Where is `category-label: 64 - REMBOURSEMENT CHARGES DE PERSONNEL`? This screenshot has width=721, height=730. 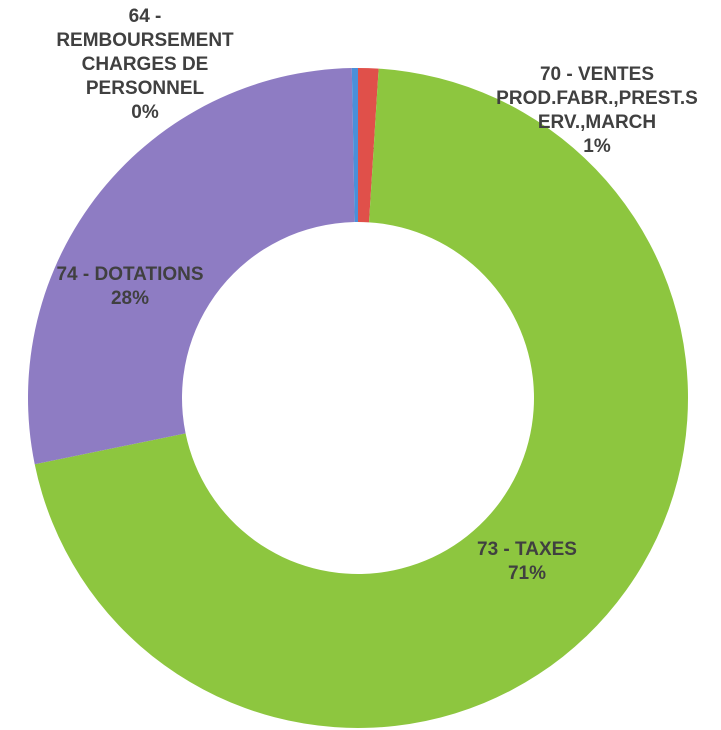
category-label: 64 - REMBOURSEMENT CHARGES DE PERSONNEL is located at coordinates (145, 52).